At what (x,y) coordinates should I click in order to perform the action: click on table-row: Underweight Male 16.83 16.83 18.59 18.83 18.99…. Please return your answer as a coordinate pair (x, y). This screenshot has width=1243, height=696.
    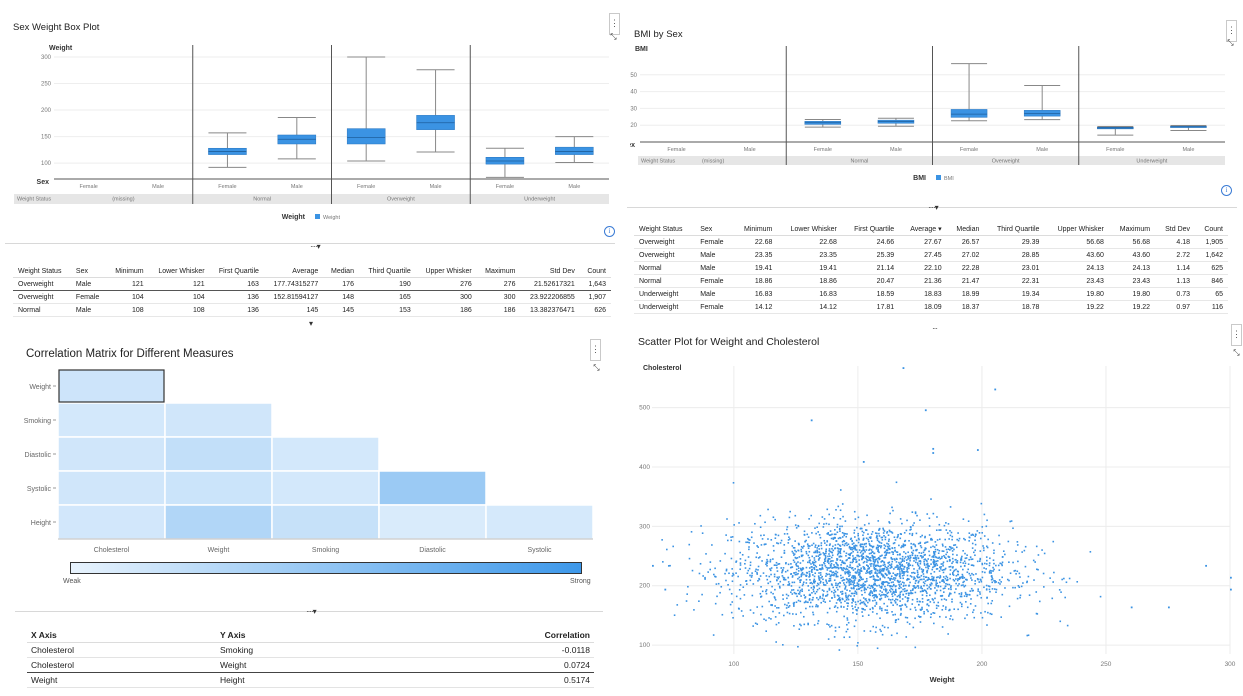
    Looking at the image, I should click on (931, 294).